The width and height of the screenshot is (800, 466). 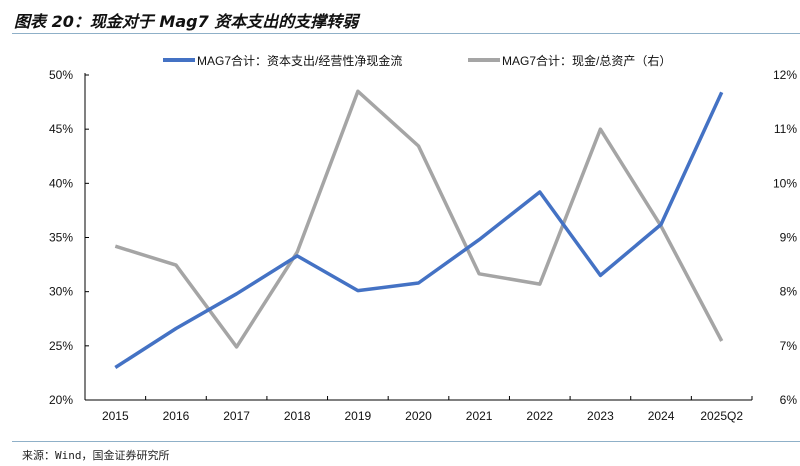 What do you see at coordinates (406, 441) in the screenshot?
I see `footer-divider` at bounding box center [406, 441].